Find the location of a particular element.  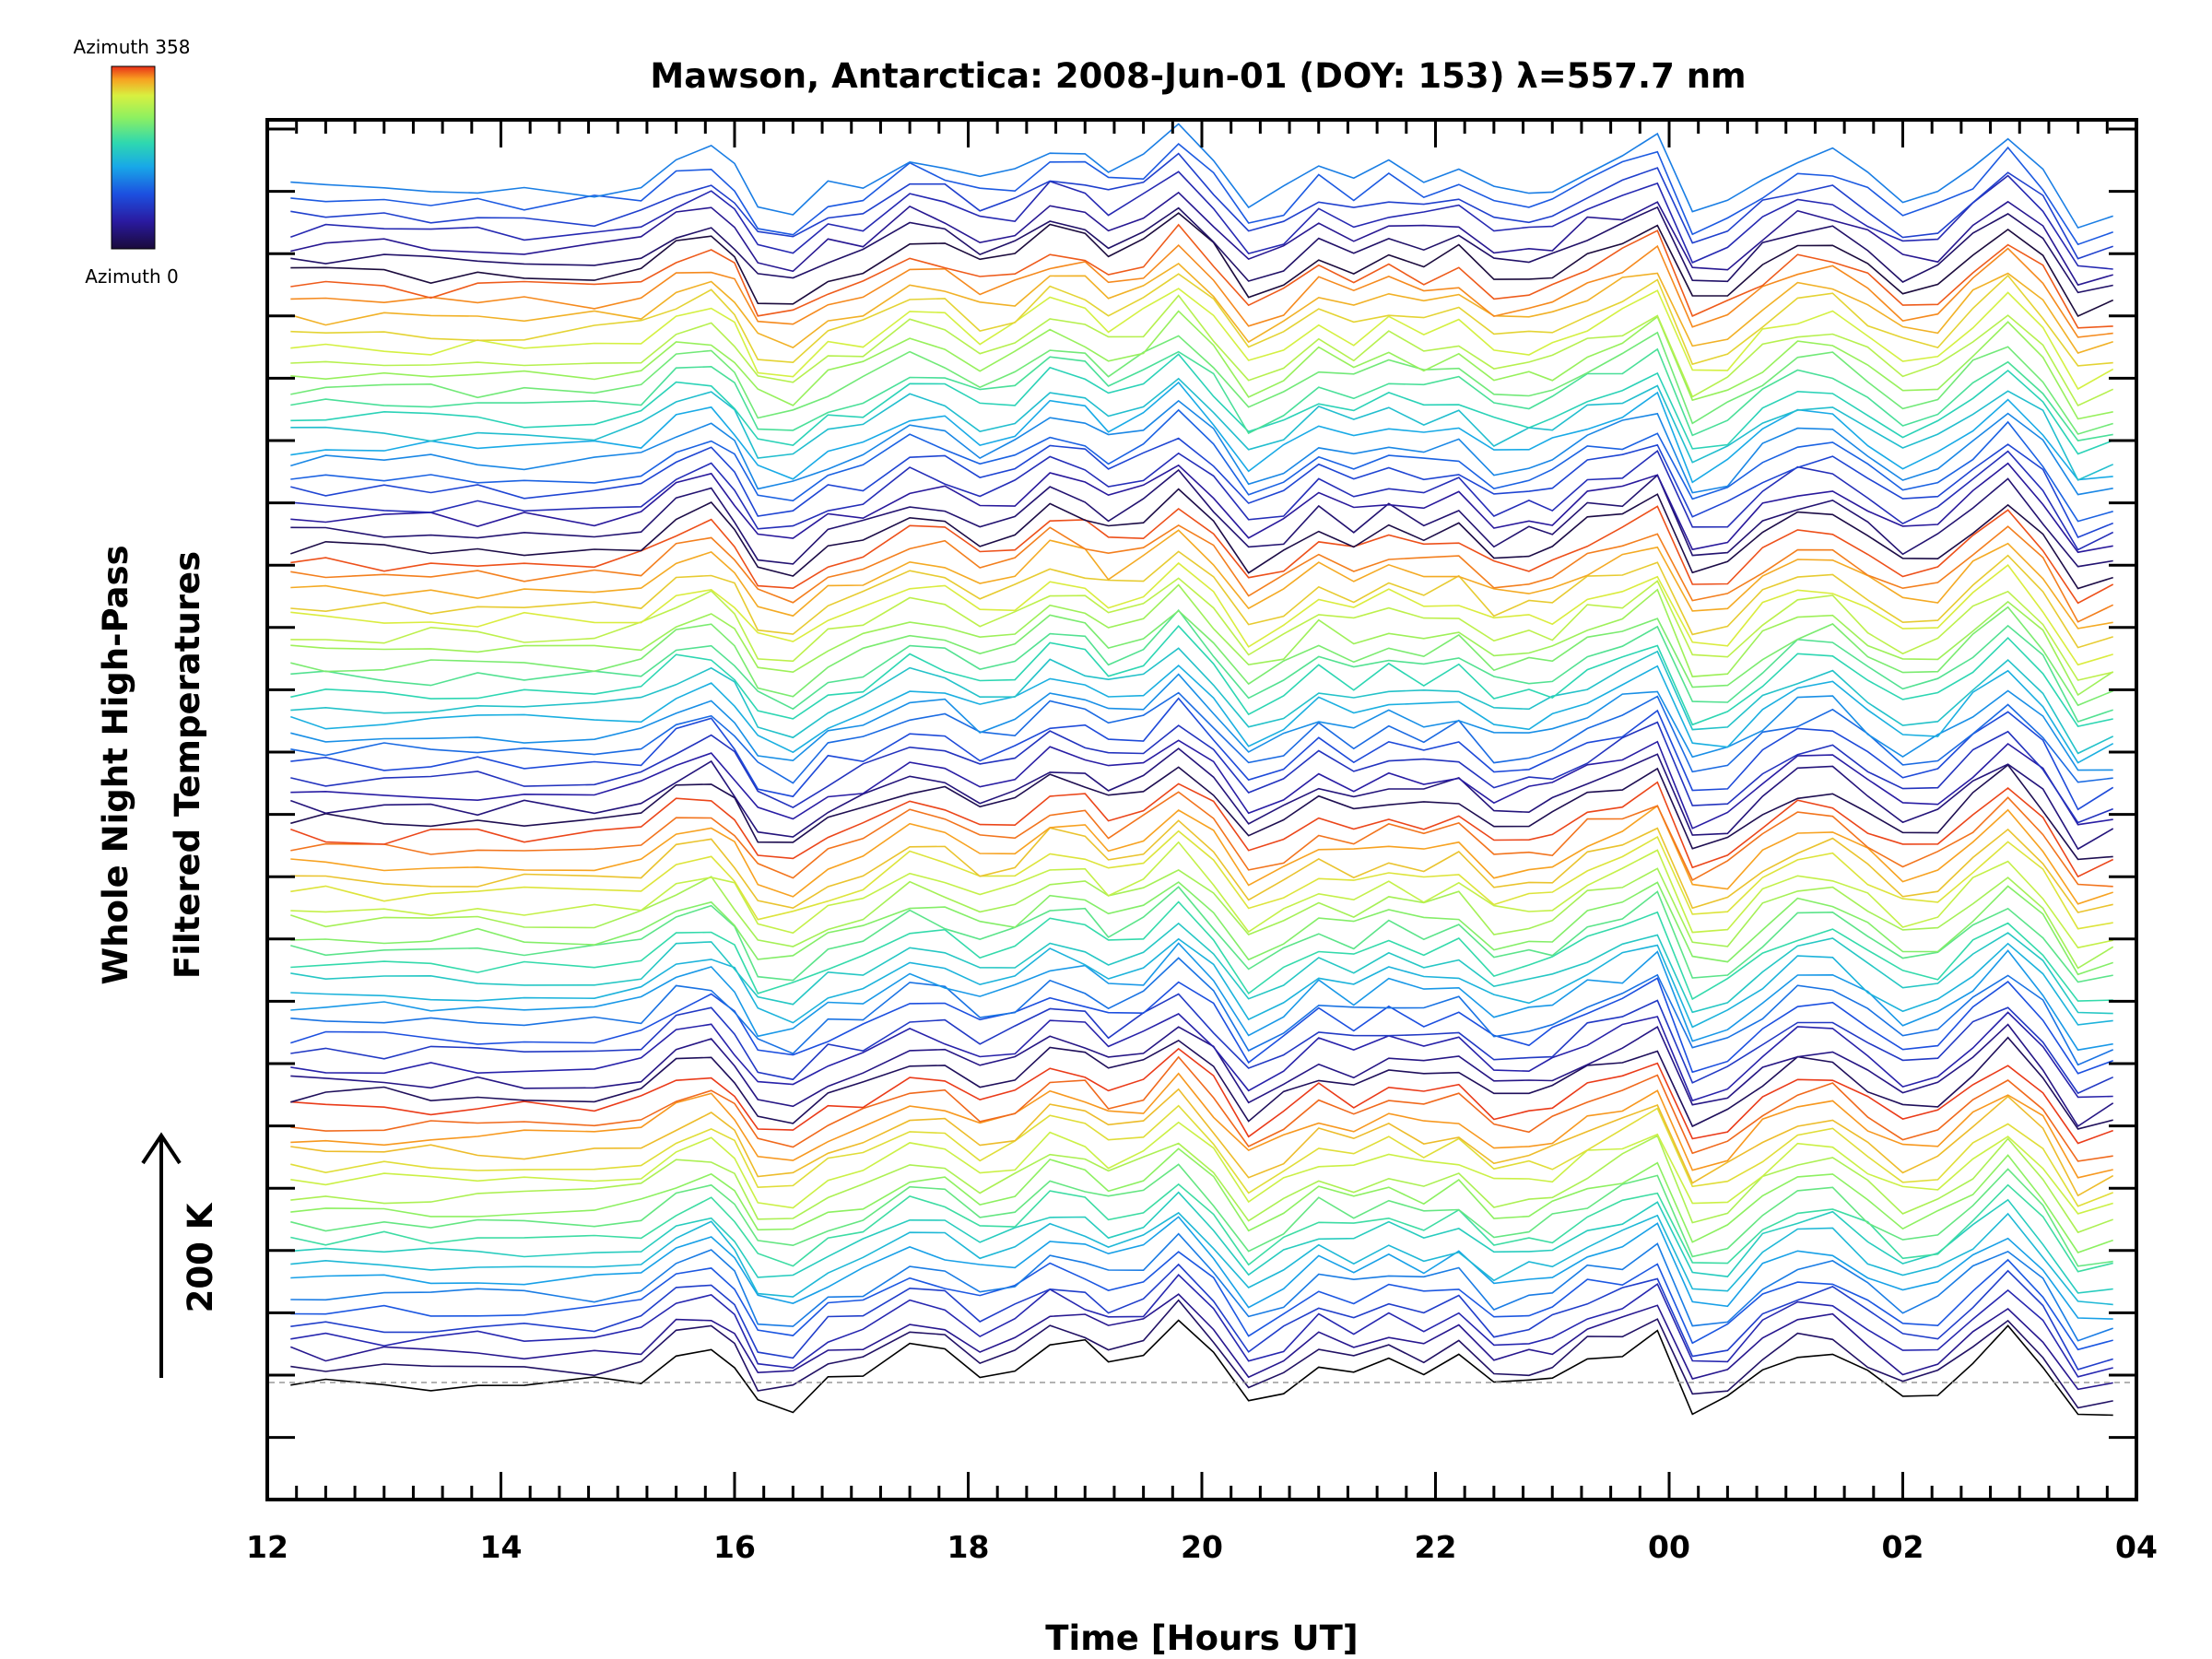

colorbar-top-label: Azimuth 358 is located at coordinates (132, 47).